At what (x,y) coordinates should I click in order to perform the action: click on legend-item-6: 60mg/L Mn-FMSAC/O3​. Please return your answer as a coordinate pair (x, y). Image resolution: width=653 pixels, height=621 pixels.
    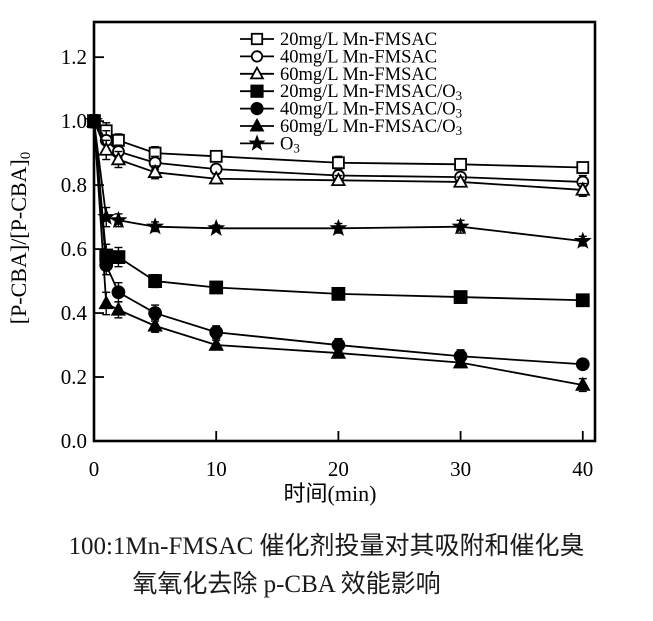
    Looking at the image, I should click on (351, 127).